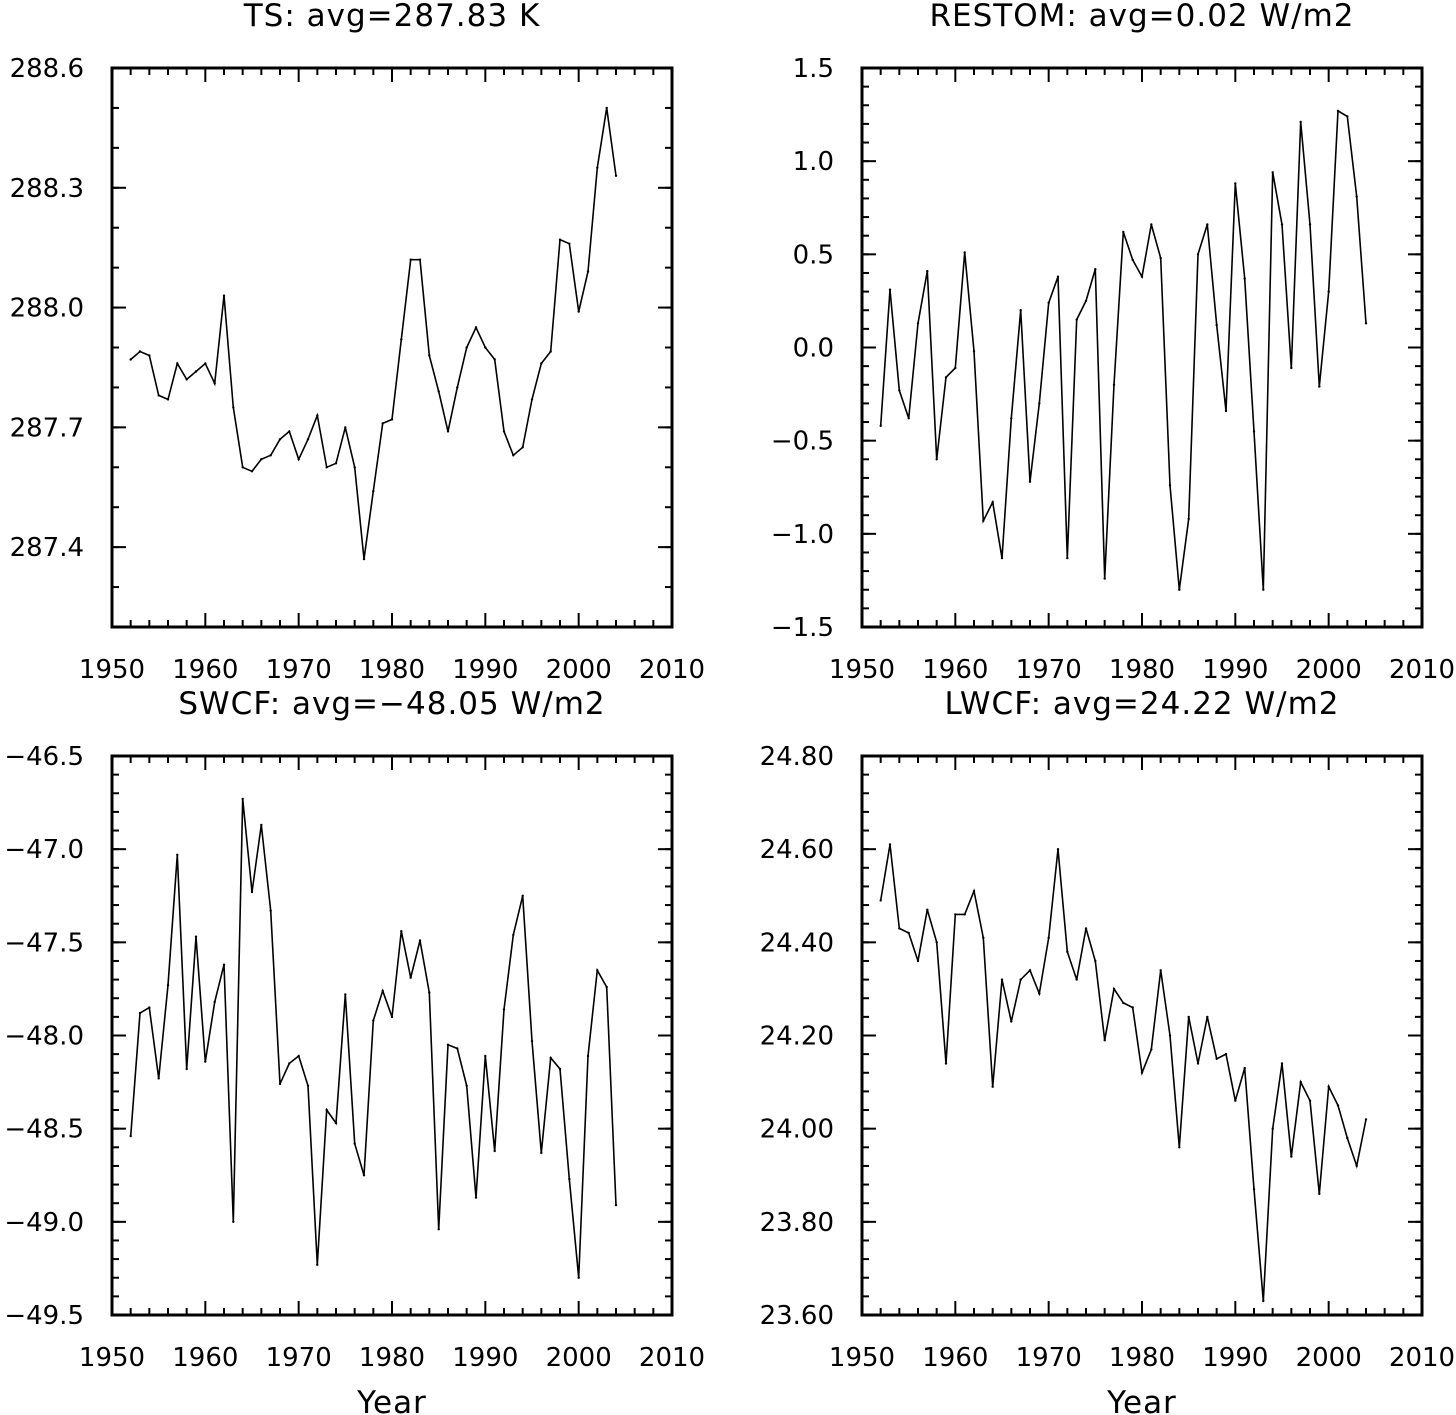  Describe the element at coordinates (47, 428) in the screenshot. I see `y-tick-label: 287.7` at that location.